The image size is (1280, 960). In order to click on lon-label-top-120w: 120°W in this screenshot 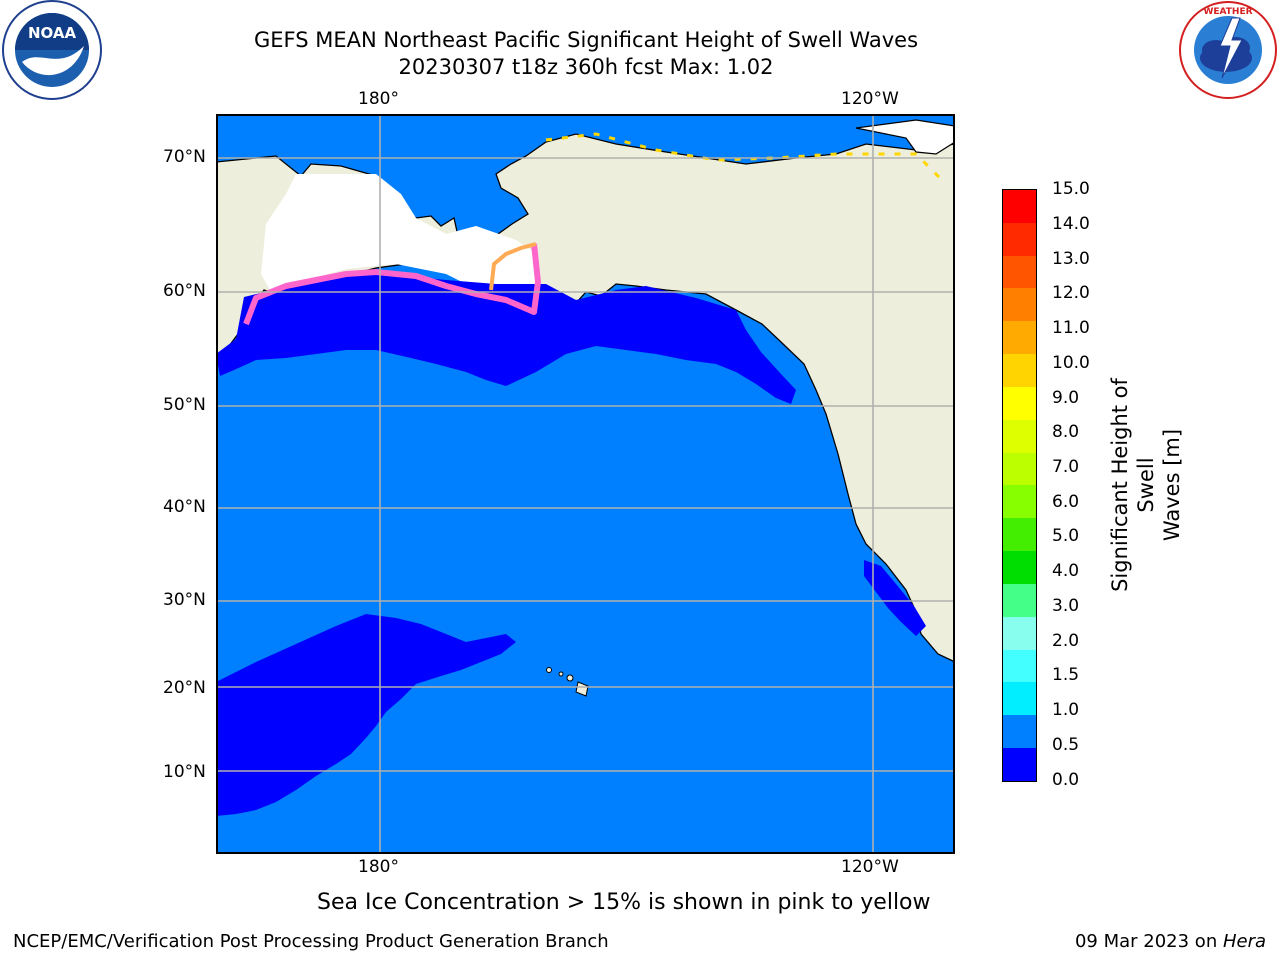, I will do `click(870, 99)`.